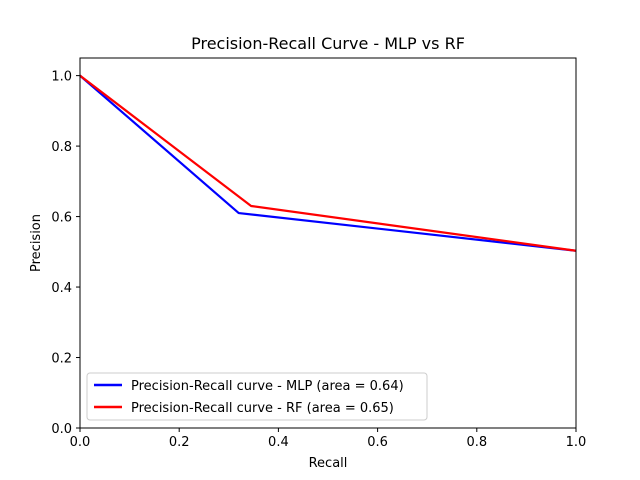 The width and height of the screenshot is (640, 480). Describe the element at coordinates (61, 429) in the screenshot. I see `y-tick-label: 0.0` at that location.